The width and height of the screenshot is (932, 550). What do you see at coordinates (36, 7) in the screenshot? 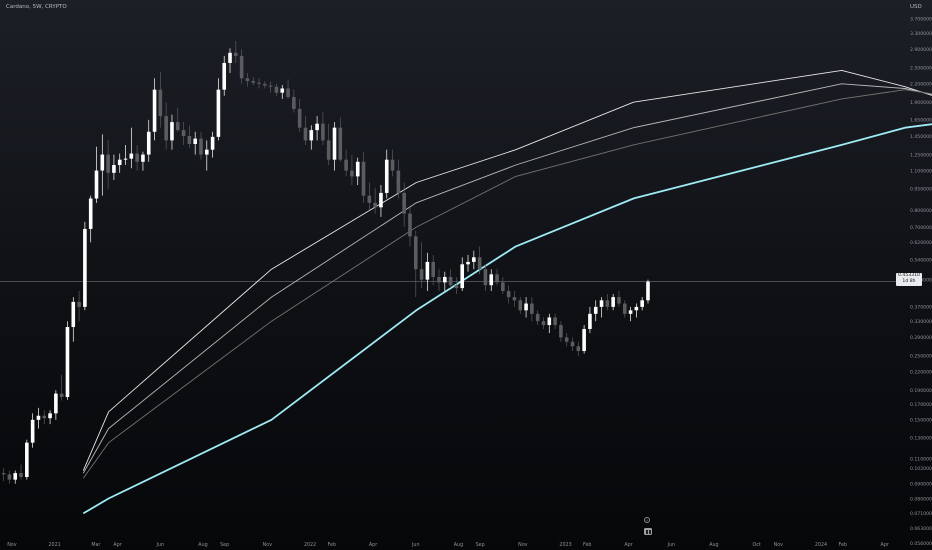
I see `symbol-title: Cardano, 5W, CRYPTO` at bounding box center [36, 7].